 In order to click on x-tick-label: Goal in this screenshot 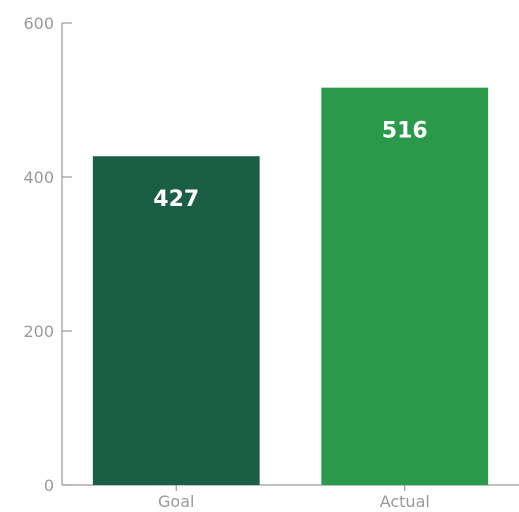, I will do `click(176, 501)`.